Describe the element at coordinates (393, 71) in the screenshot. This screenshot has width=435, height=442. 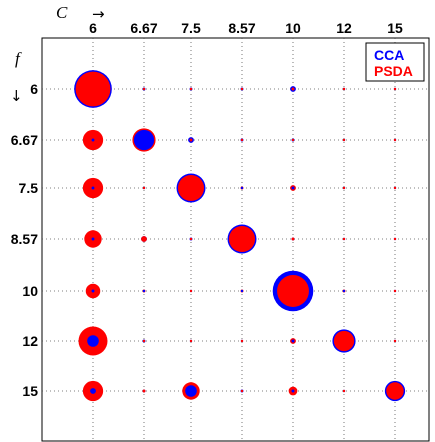
I see `legend-entry-psda: PSDA` at that location.